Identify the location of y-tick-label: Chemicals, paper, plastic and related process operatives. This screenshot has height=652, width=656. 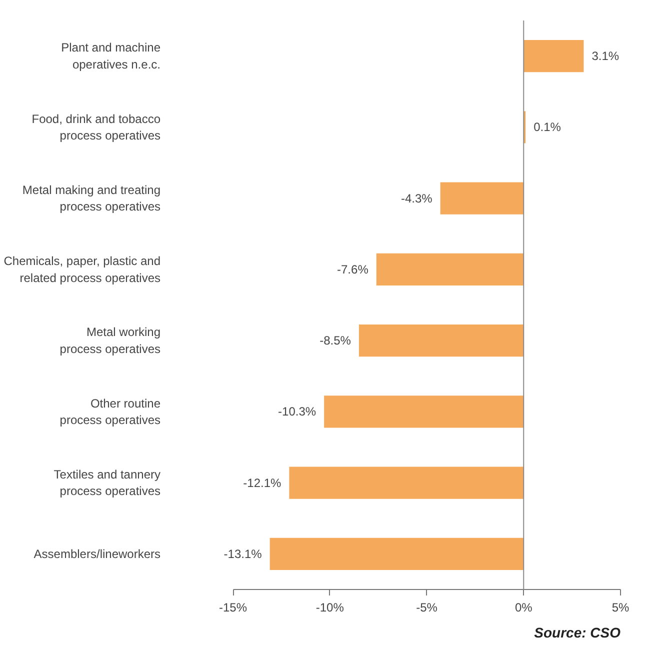
(82, 269).